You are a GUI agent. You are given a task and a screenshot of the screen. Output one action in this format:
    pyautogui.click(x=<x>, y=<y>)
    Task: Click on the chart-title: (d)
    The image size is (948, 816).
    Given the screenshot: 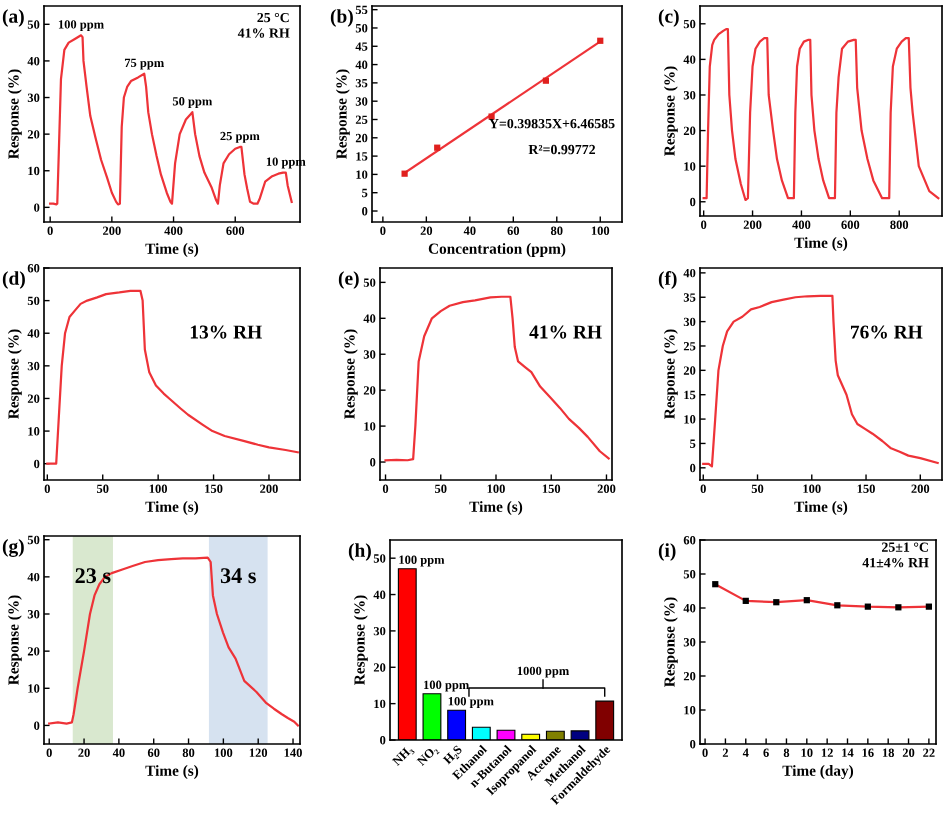 What is the action you would take?
    pyautogui.click(x=13, y=280)
    